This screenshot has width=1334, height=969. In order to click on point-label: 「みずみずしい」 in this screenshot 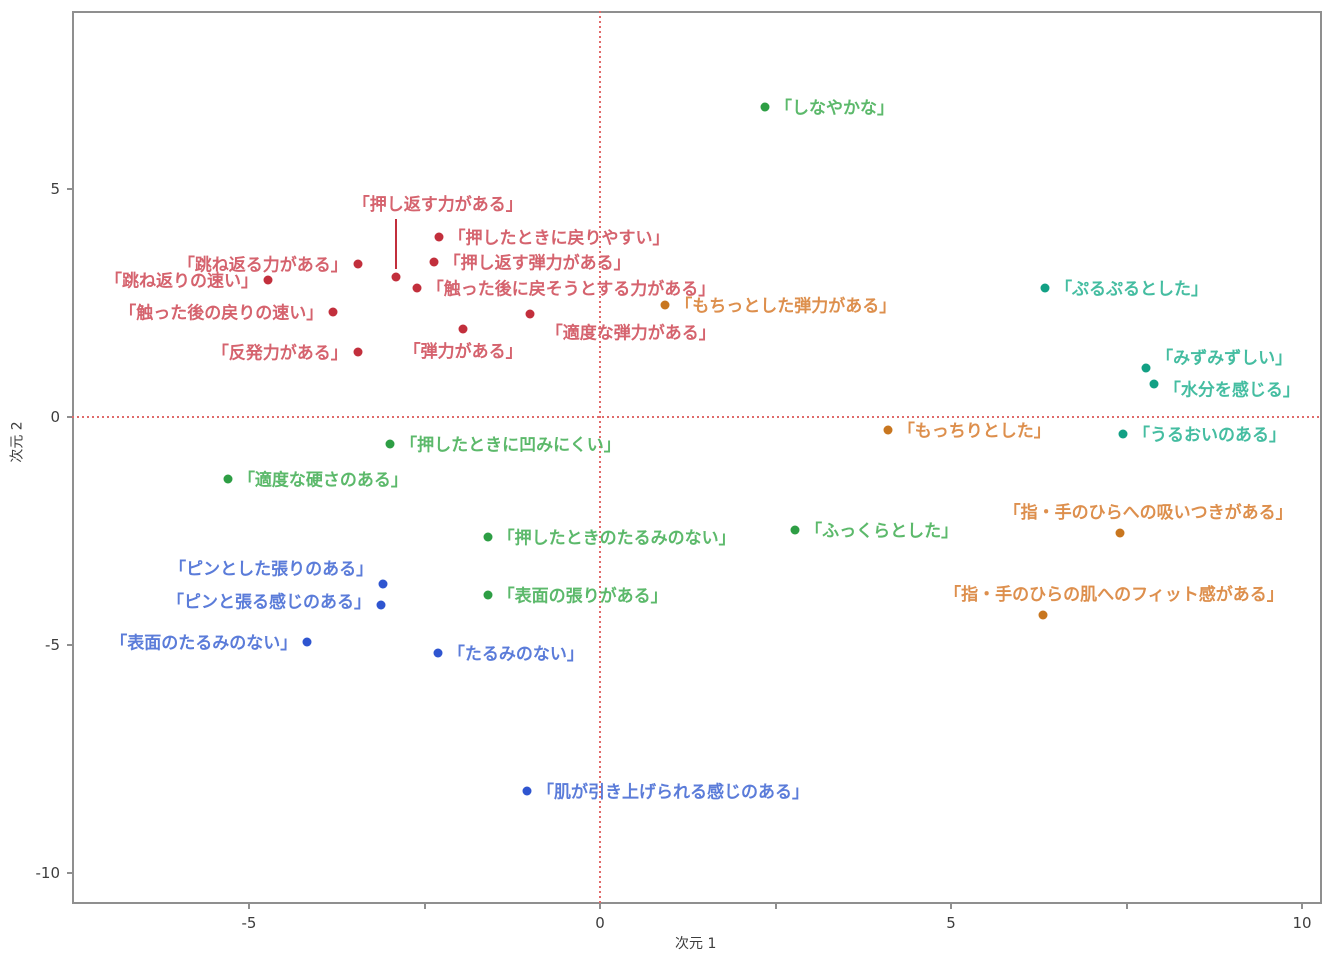, I will do `click(1224, 358)`.